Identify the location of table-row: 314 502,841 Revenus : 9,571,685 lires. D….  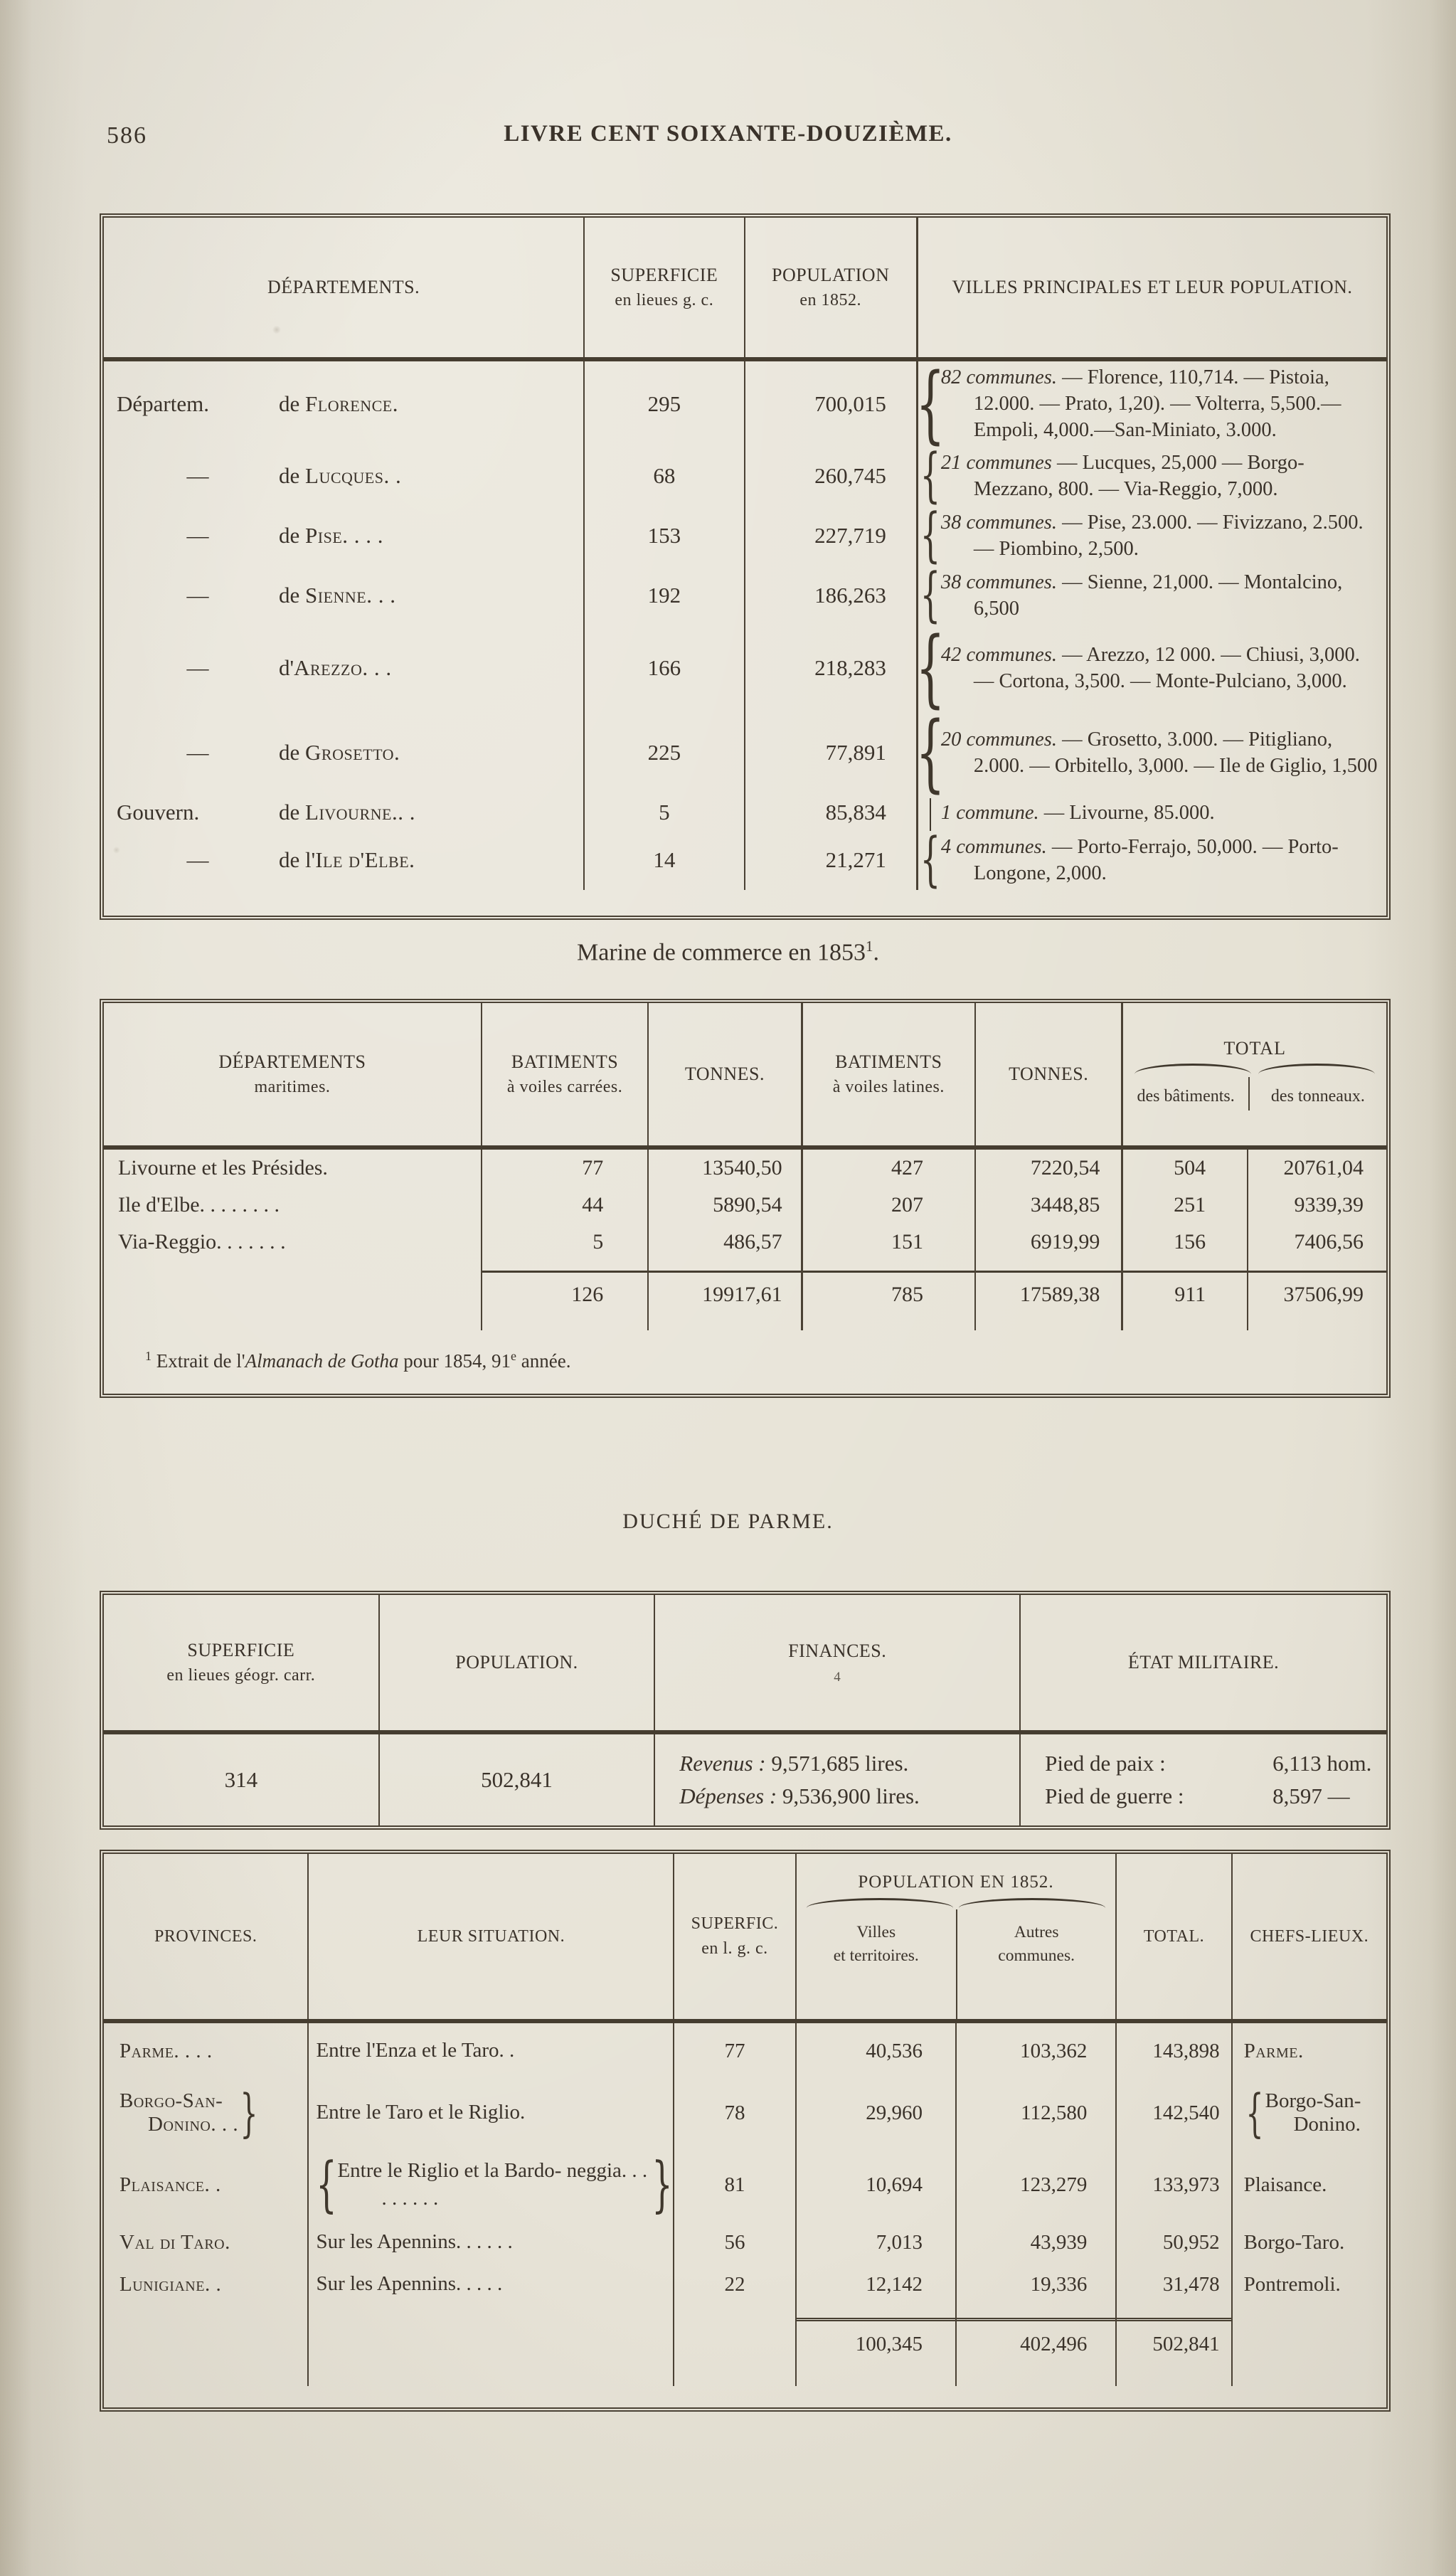
(745, 1779).